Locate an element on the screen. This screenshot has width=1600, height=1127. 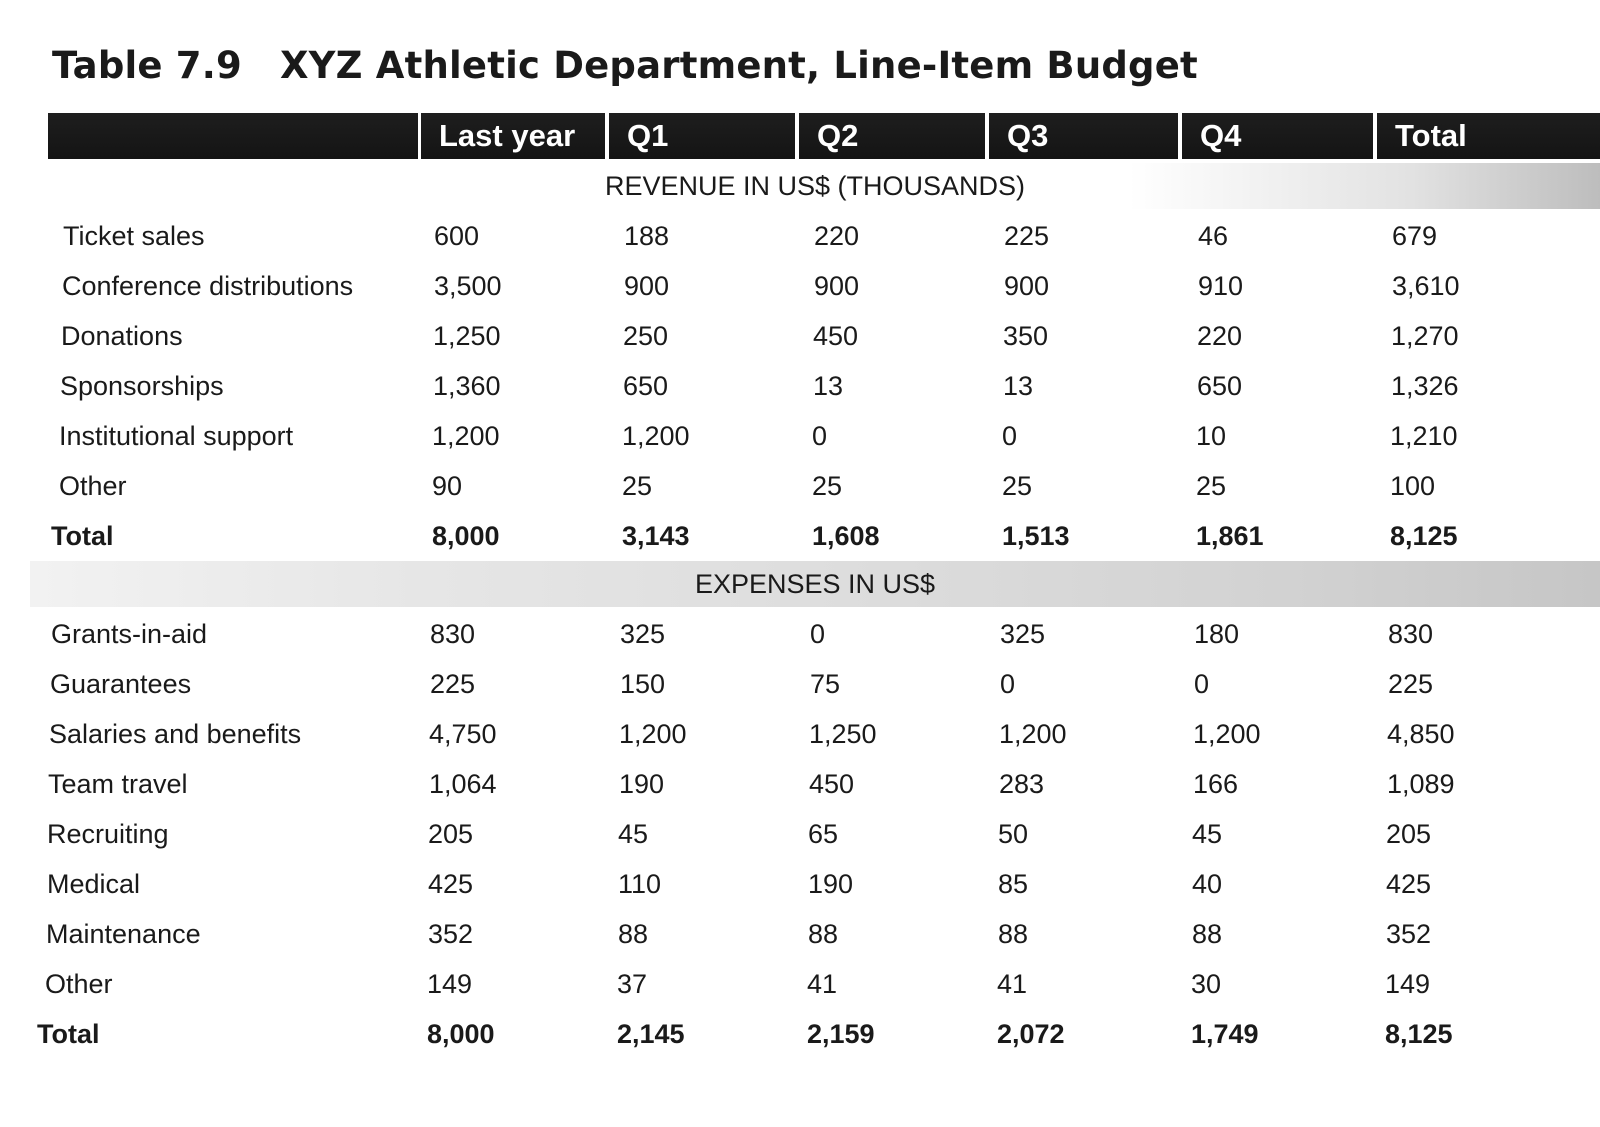
column-header-q4: Q4 is located at coordinates (1277, 136).